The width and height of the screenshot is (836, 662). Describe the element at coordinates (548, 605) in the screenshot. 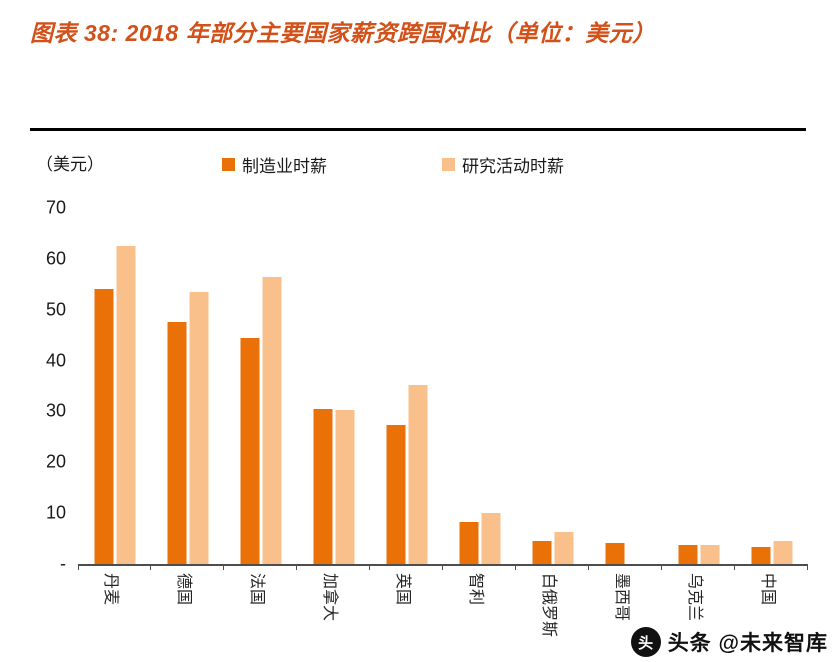

I see `x-tick-label: 白俄罗斯` at that location.